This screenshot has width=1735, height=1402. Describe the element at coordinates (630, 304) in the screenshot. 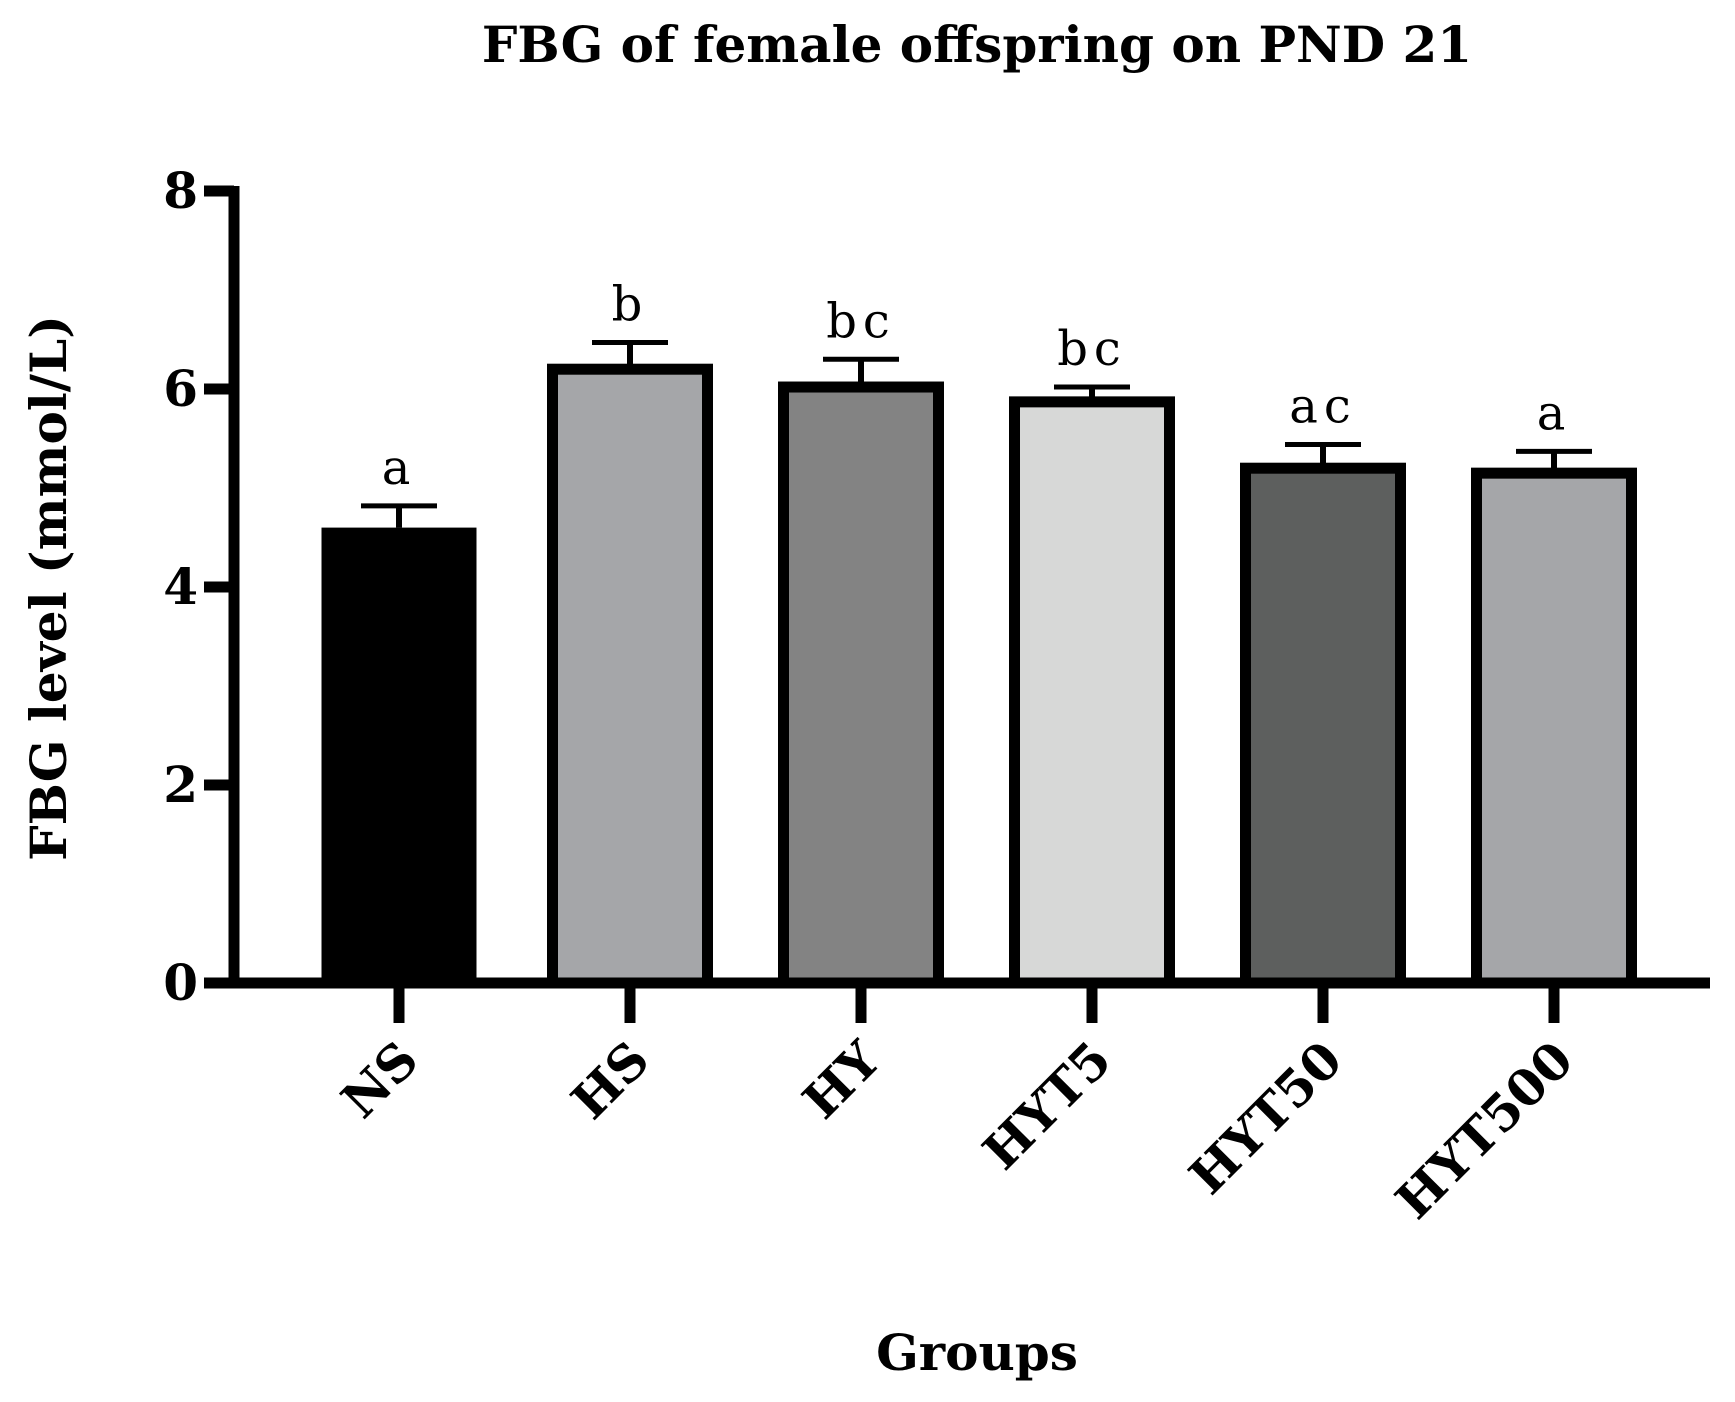

I see `significance-label-hs: b` at that location.